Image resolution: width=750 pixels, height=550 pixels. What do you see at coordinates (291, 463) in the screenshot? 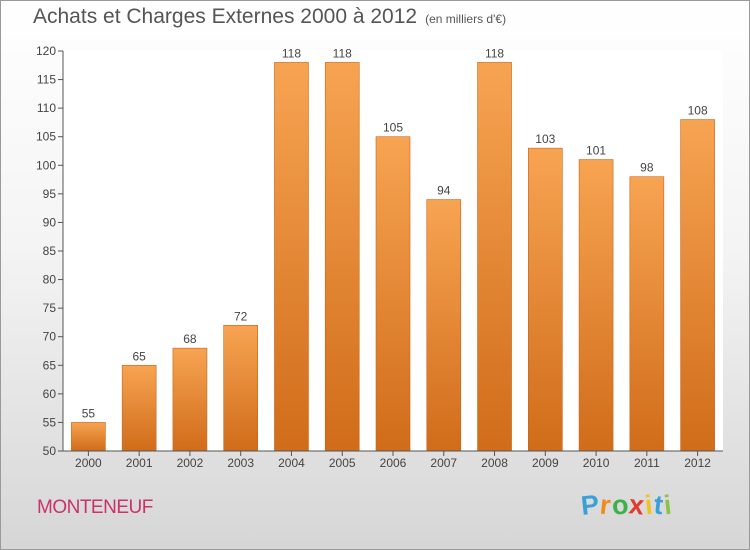
I see `x-tick-label-2004: 2004` at bounding box center [291, 463].